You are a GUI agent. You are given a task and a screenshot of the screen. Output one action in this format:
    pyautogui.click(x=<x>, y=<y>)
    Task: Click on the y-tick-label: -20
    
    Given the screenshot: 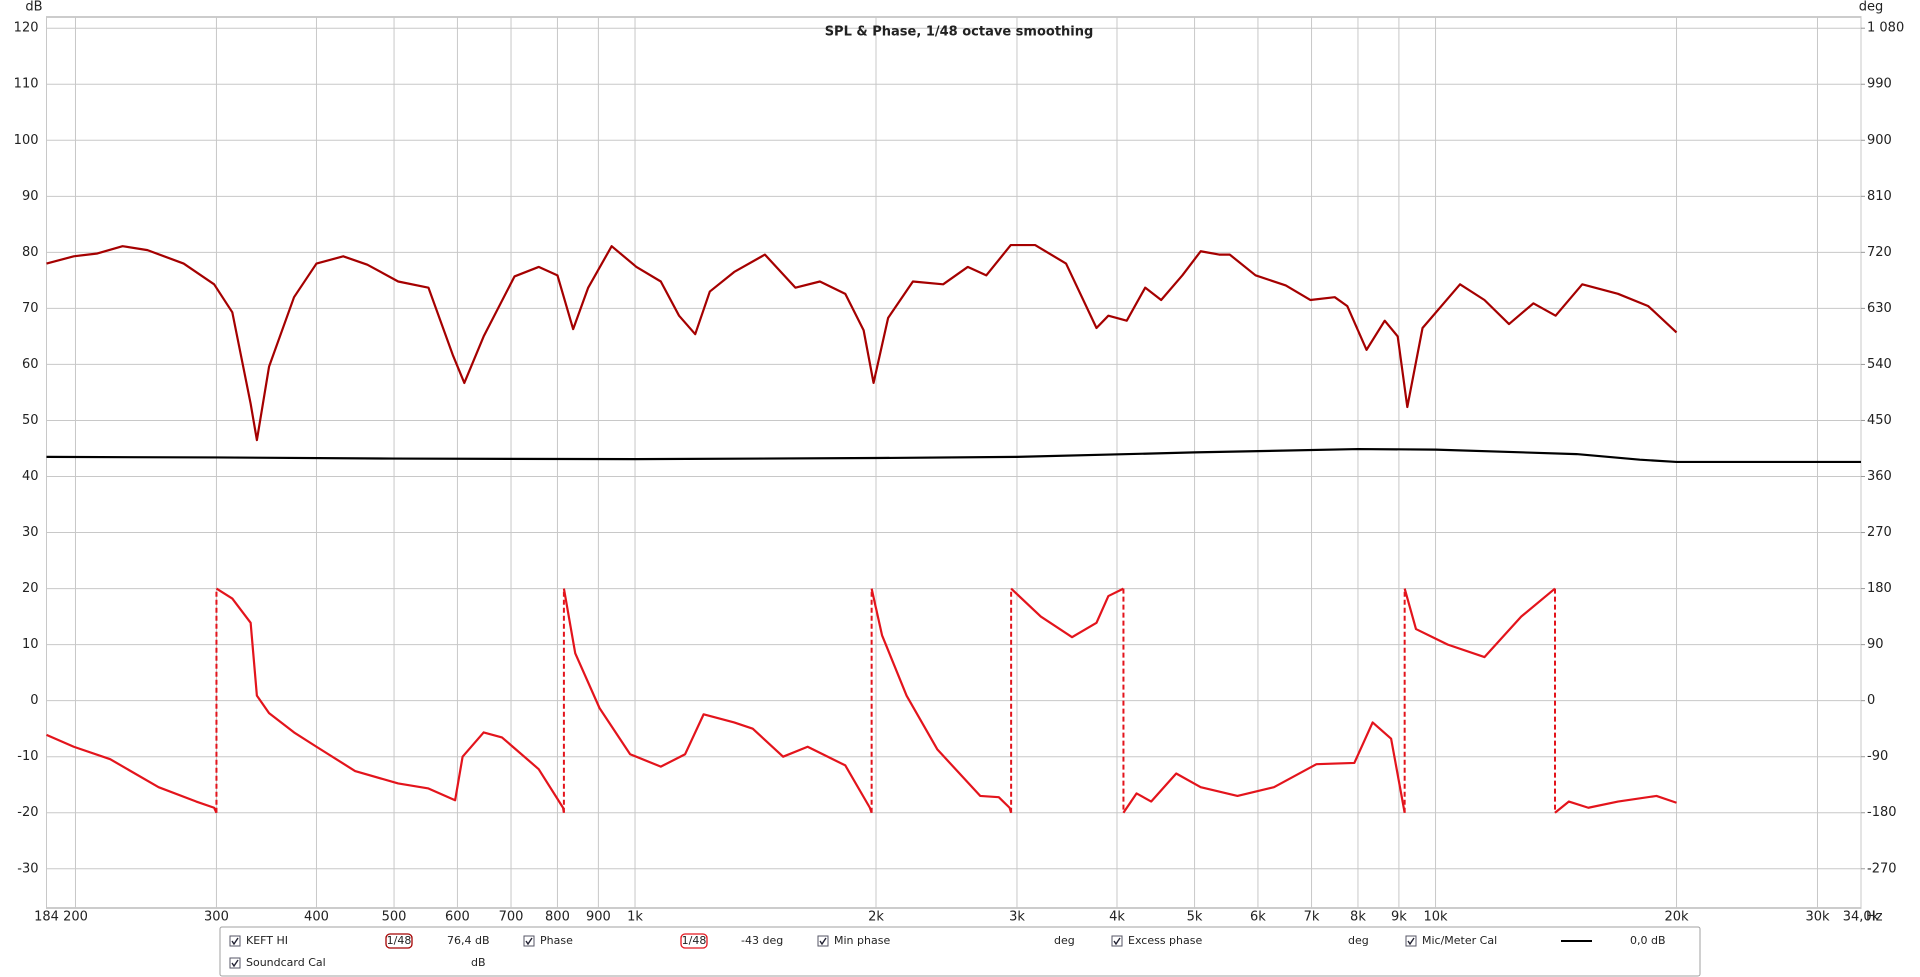 What is the action you would take?
    pyautogui.click(x=27, y=812)
    